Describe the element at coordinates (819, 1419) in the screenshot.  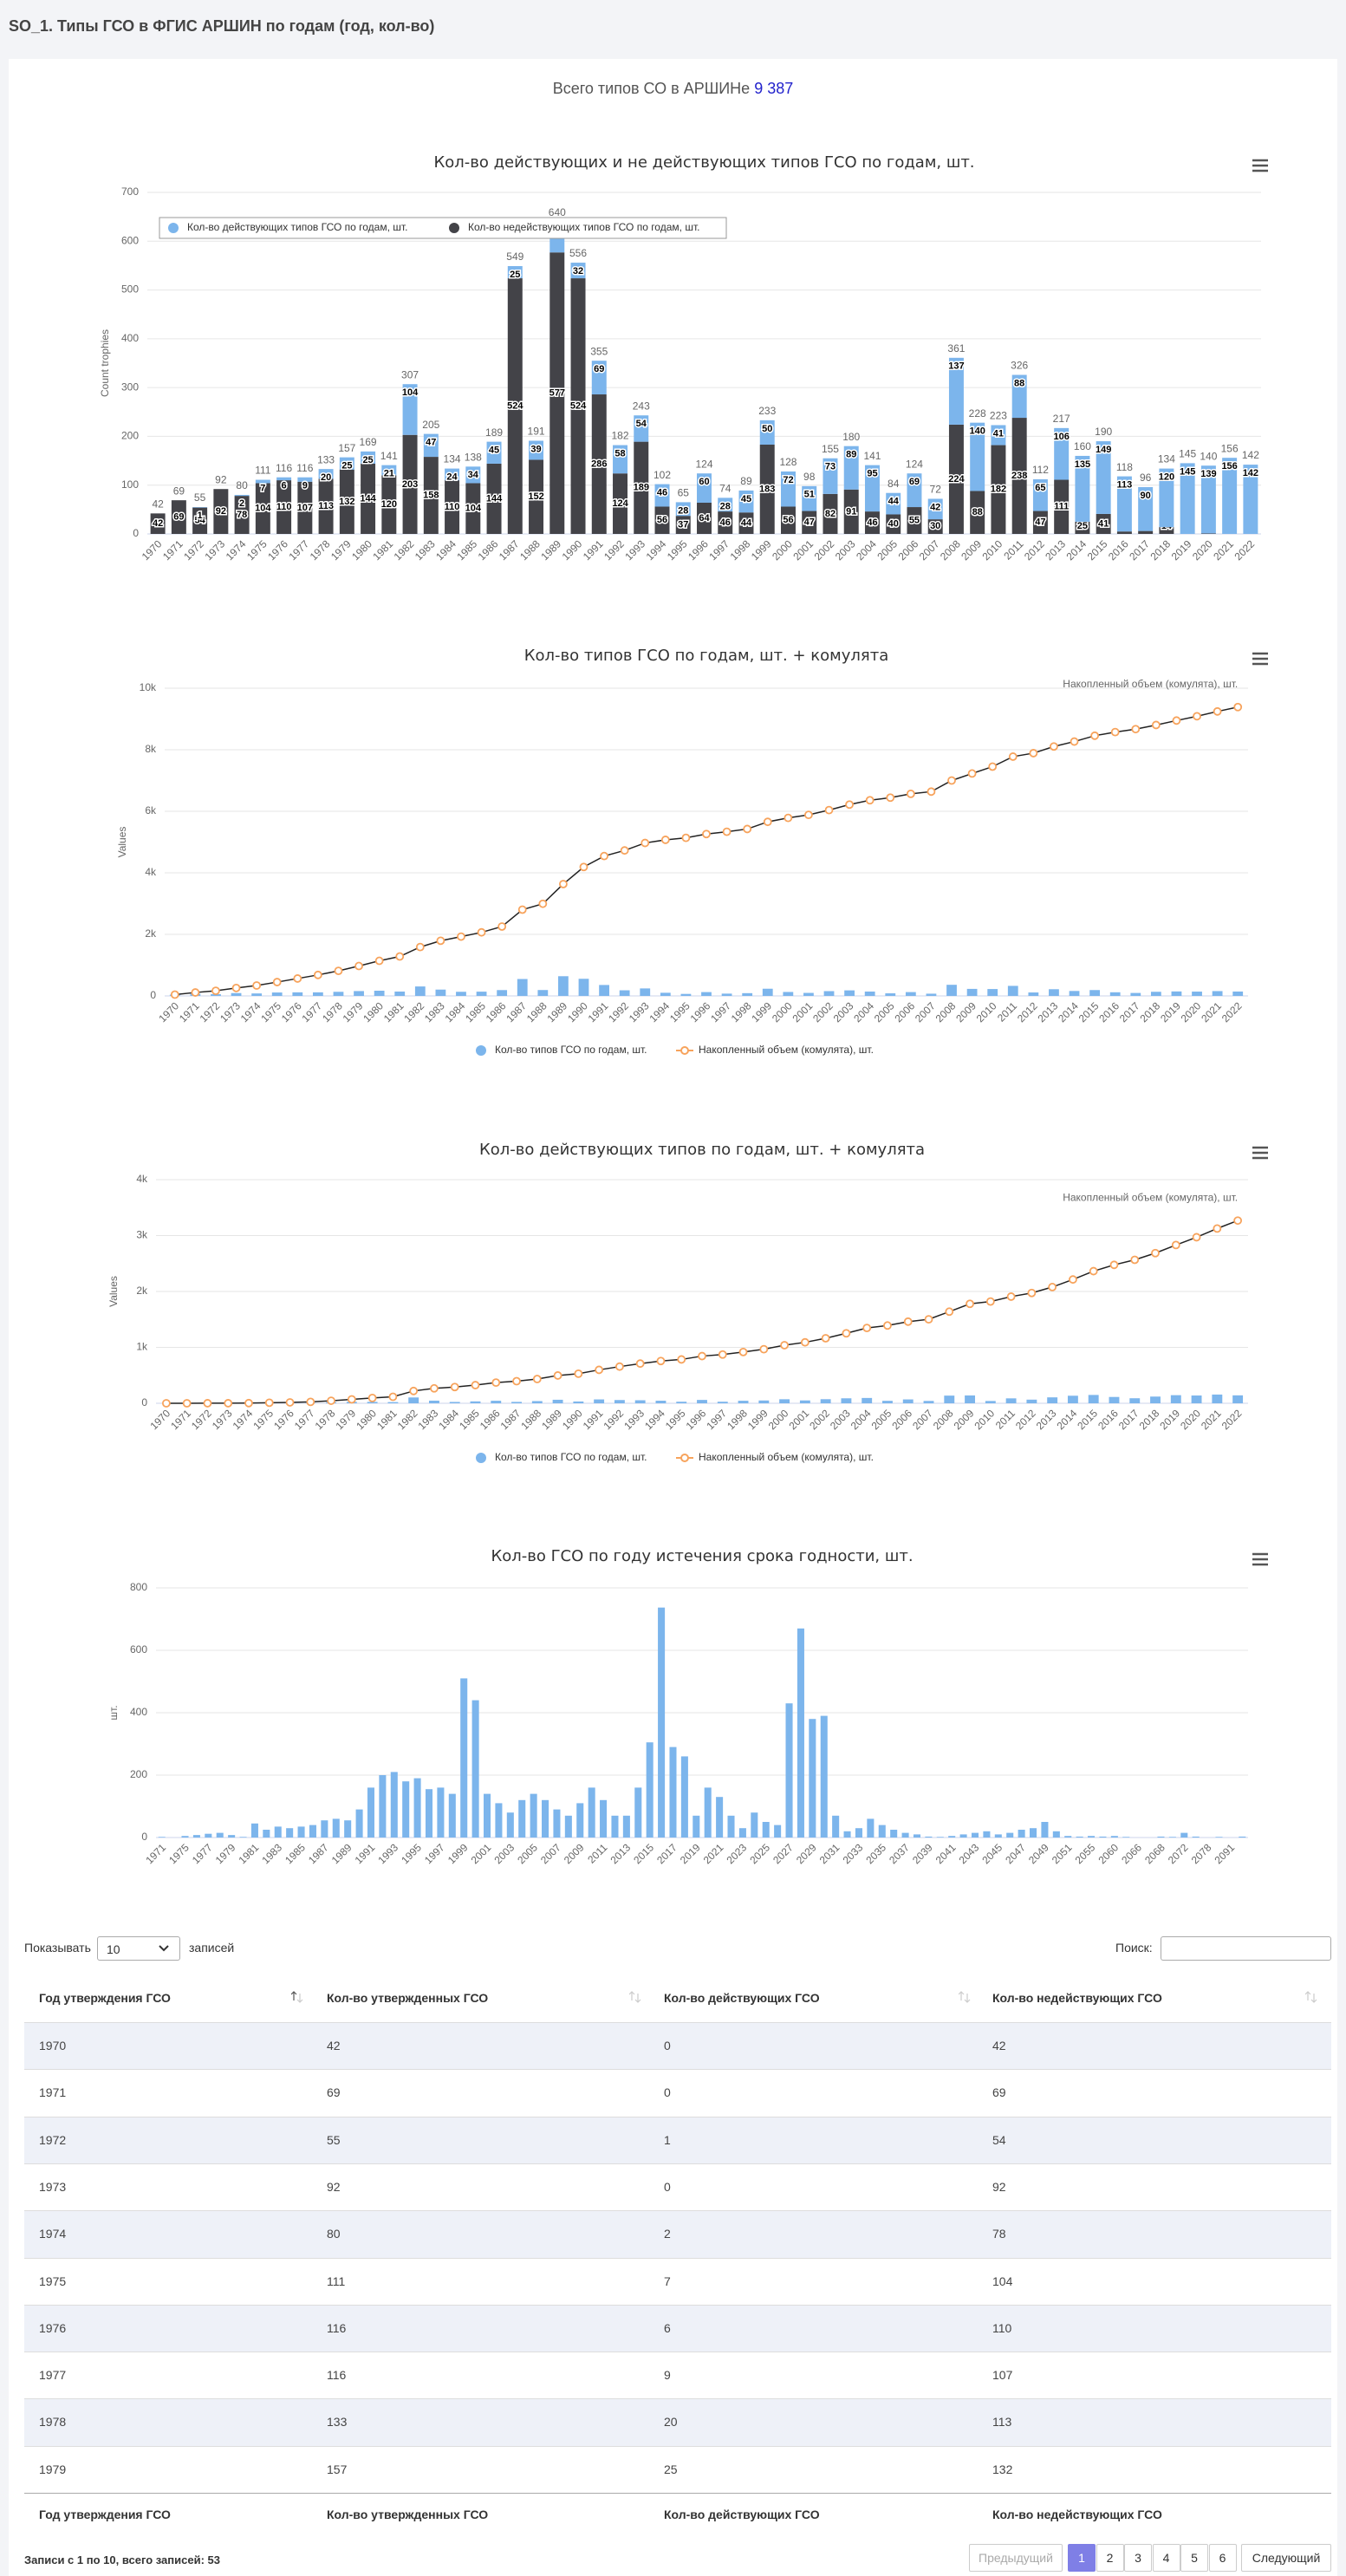
I see `x-tick-label: 2002` at that location.